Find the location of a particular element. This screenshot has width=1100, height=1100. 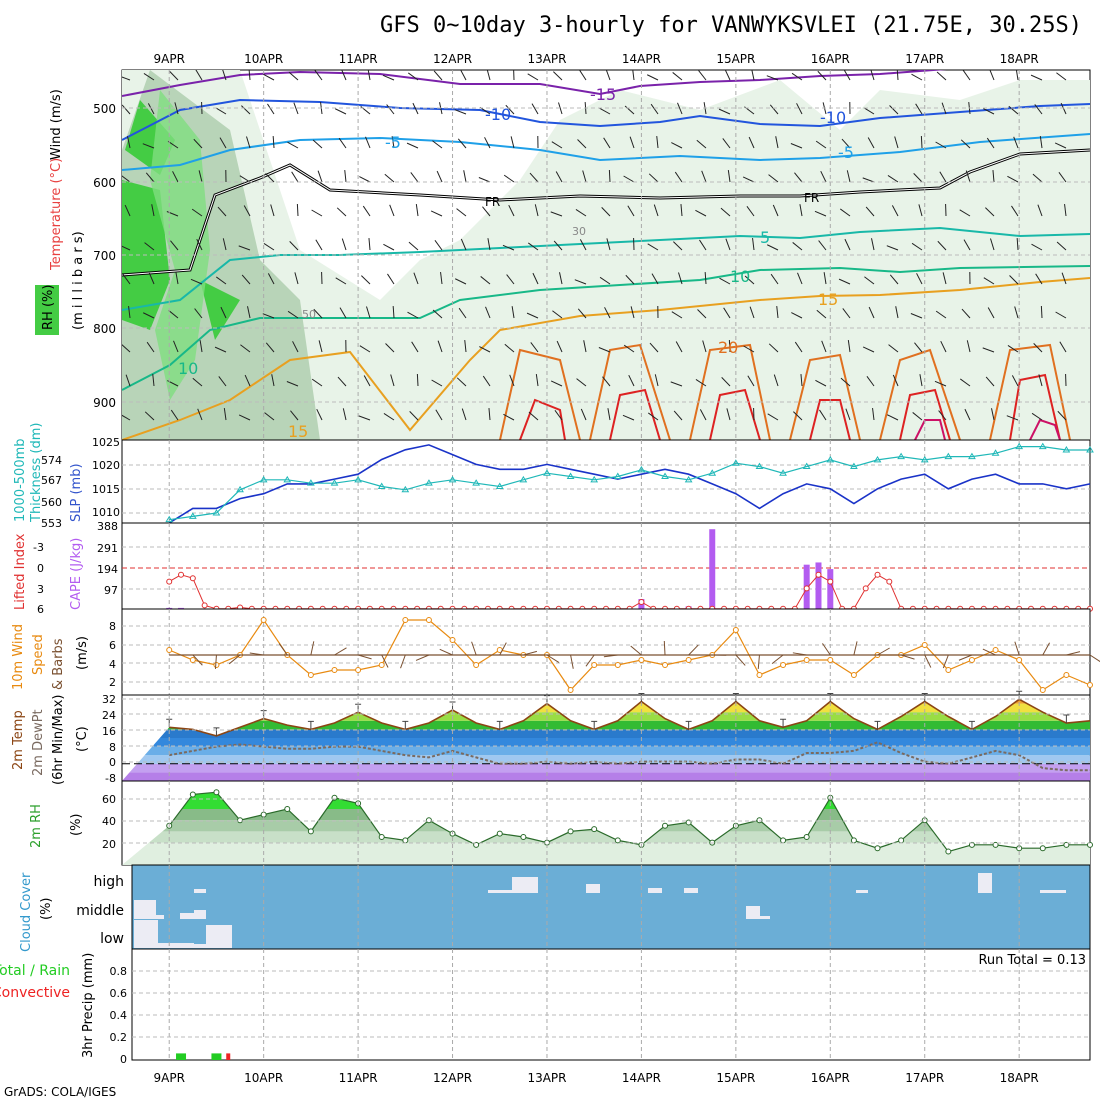

rh-yticks: 60 40 20 is located at coordinates (109, 822).